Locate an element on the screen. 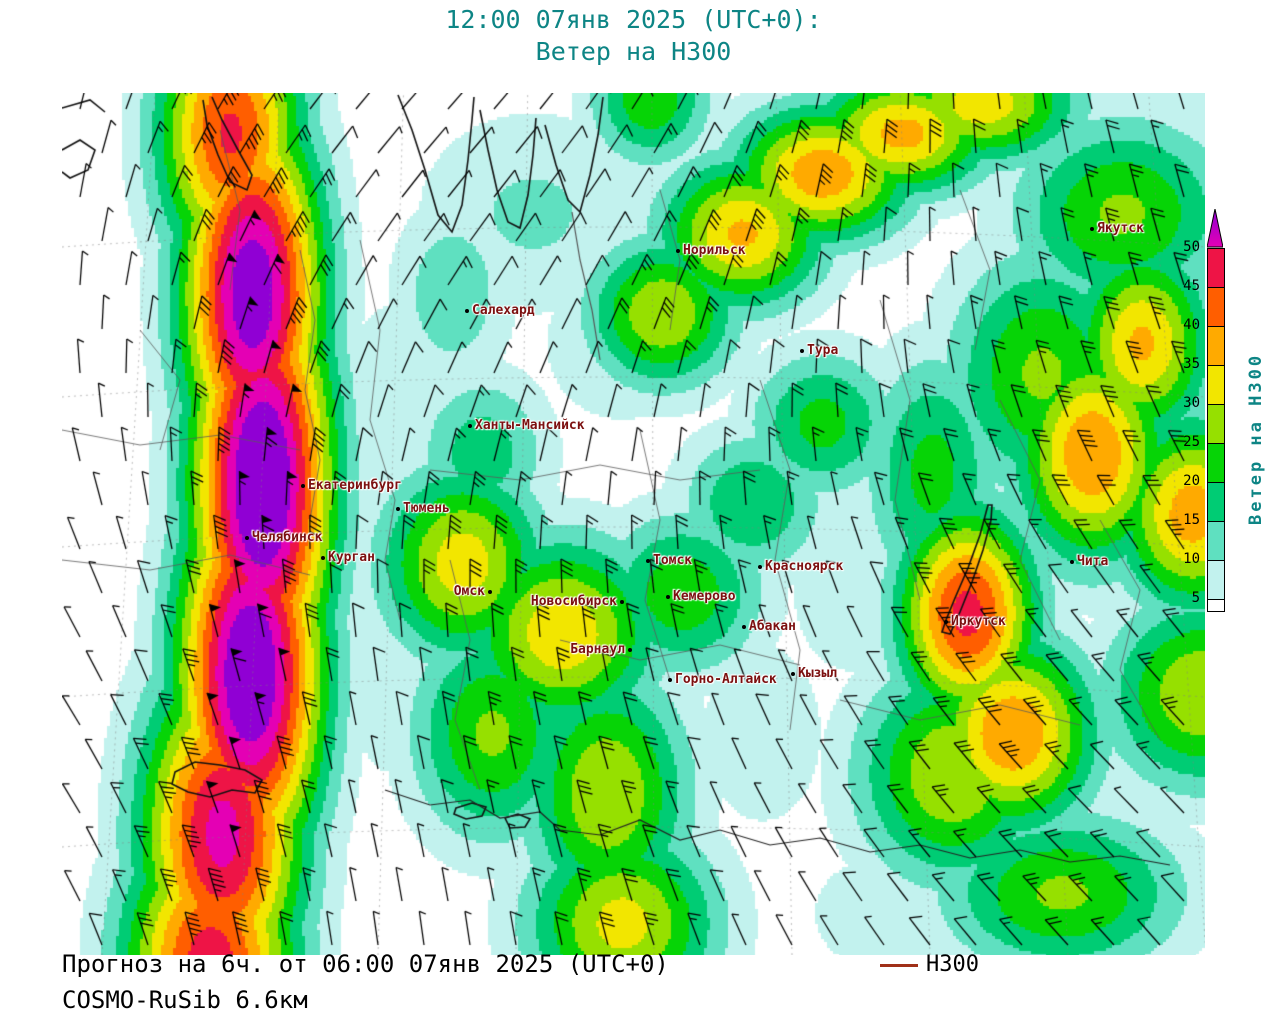 This screenshot has width=1280, height=1024. colorbar is located at coordinates (1216, 430).